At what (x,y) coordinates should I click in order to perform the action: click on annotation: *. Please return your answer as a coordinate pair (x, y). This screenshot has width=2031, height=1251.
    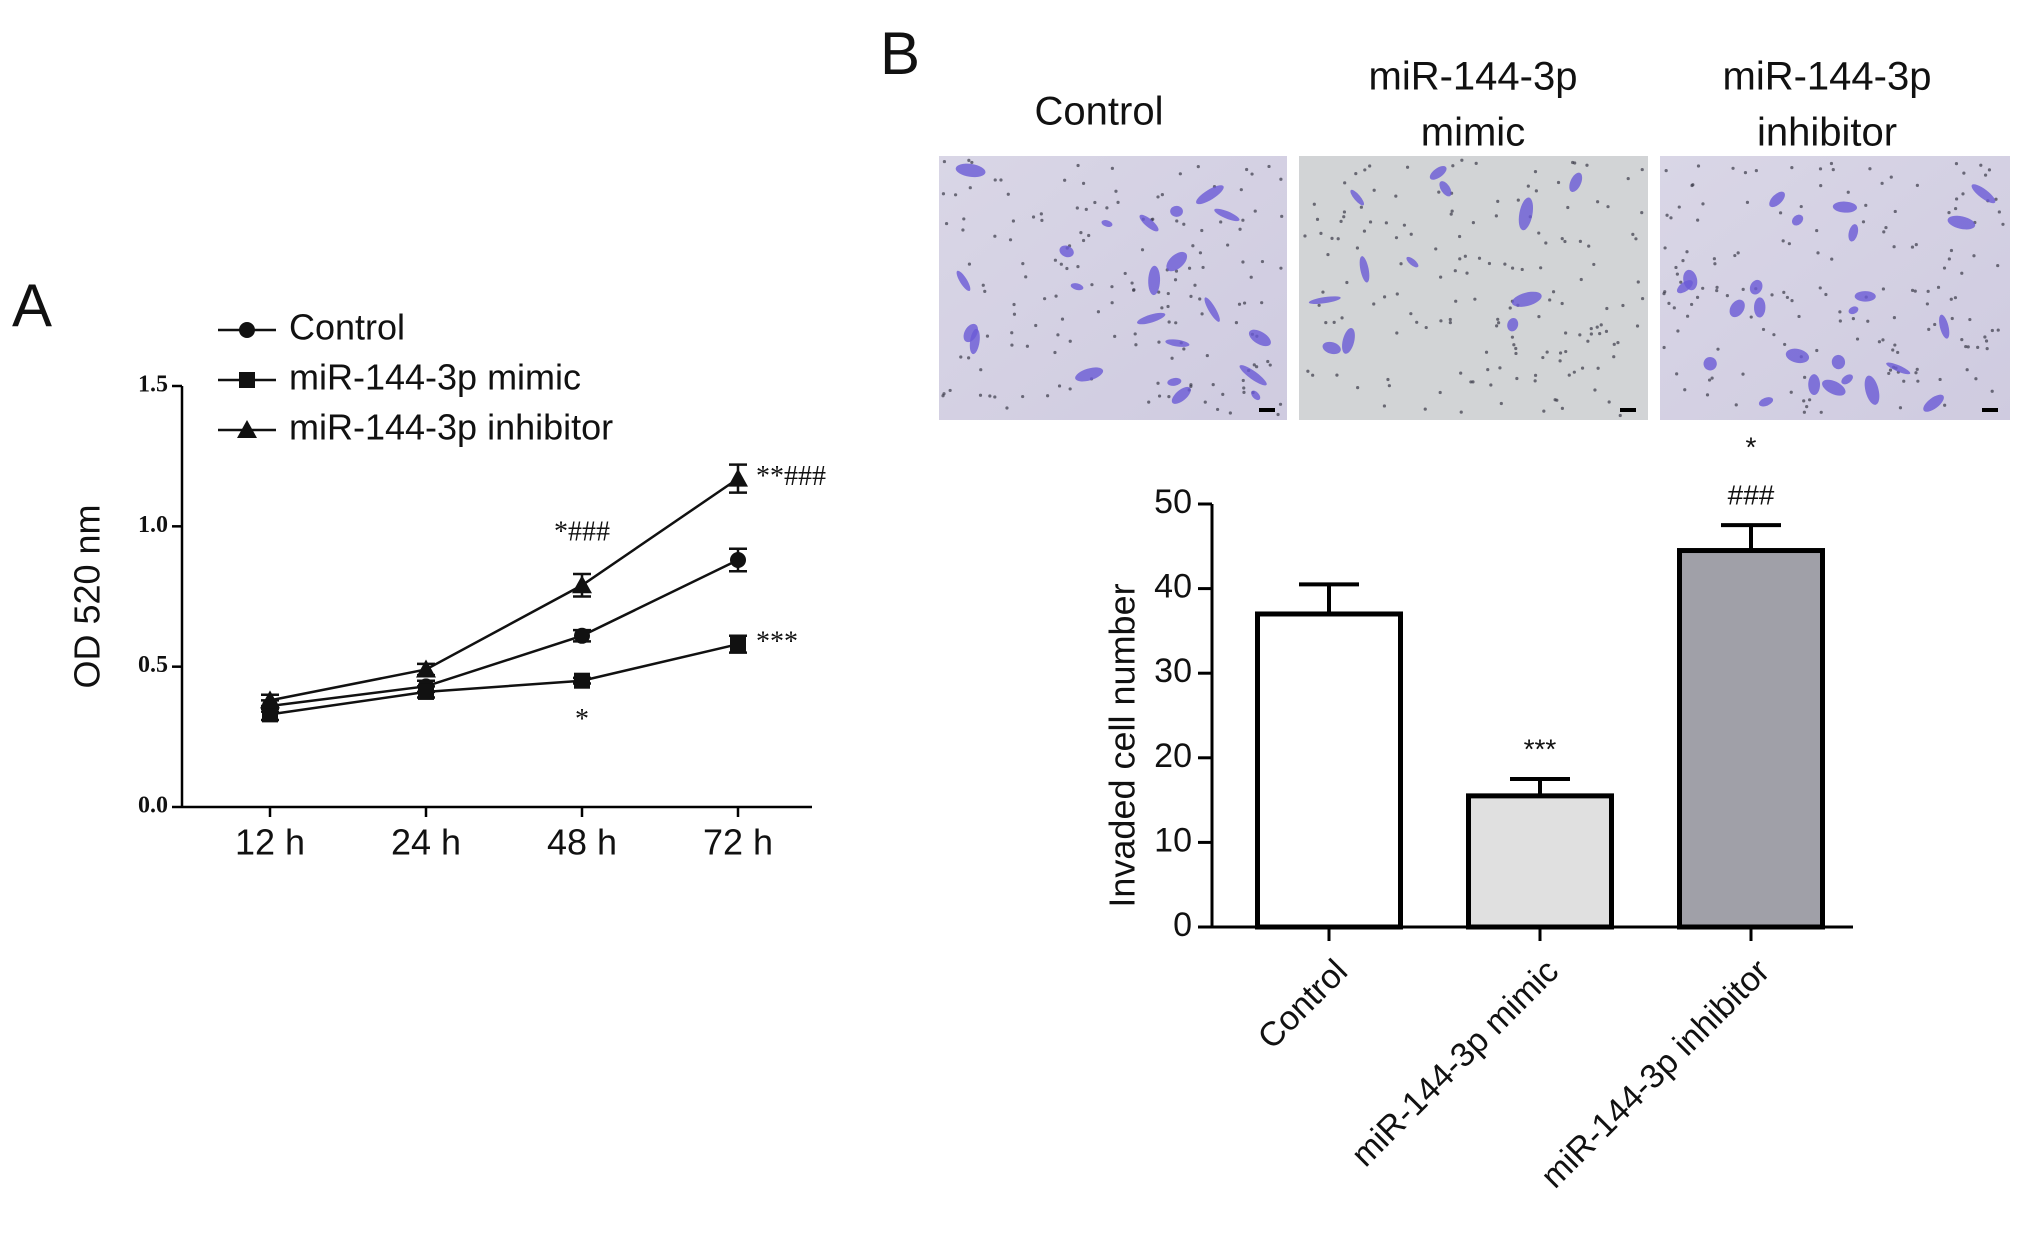
    Looking at the image, I should click on (582, 719).